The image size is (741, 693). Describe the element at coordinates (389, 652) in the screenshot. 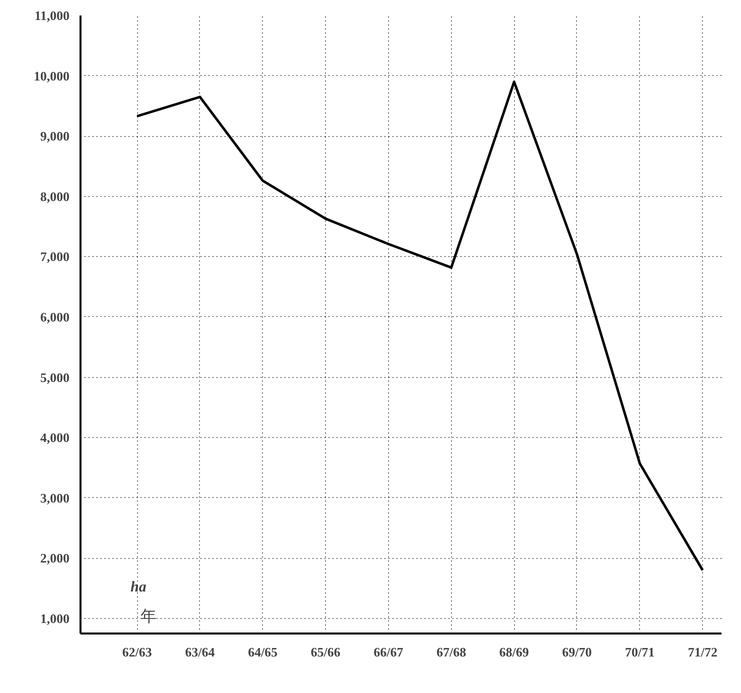

I see `x-tick-label: 66/67` at that location.